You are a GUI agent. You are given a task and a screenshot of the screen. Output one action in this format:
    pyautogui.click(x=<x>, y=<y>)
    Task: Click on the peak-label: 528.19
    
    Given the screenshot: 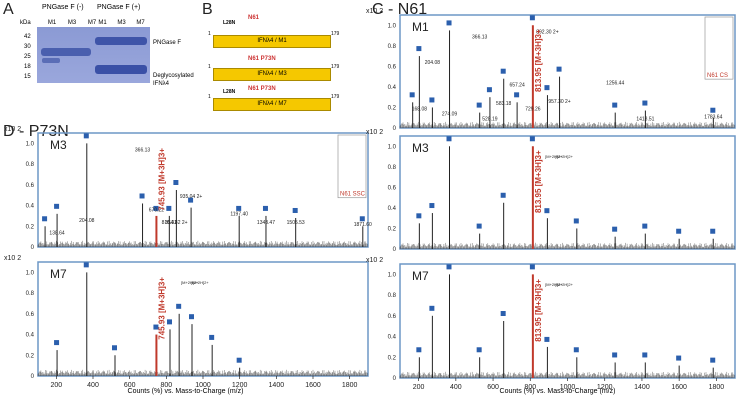 What is the action you would take?
    pyautogui.click(x=490, y=120)
    